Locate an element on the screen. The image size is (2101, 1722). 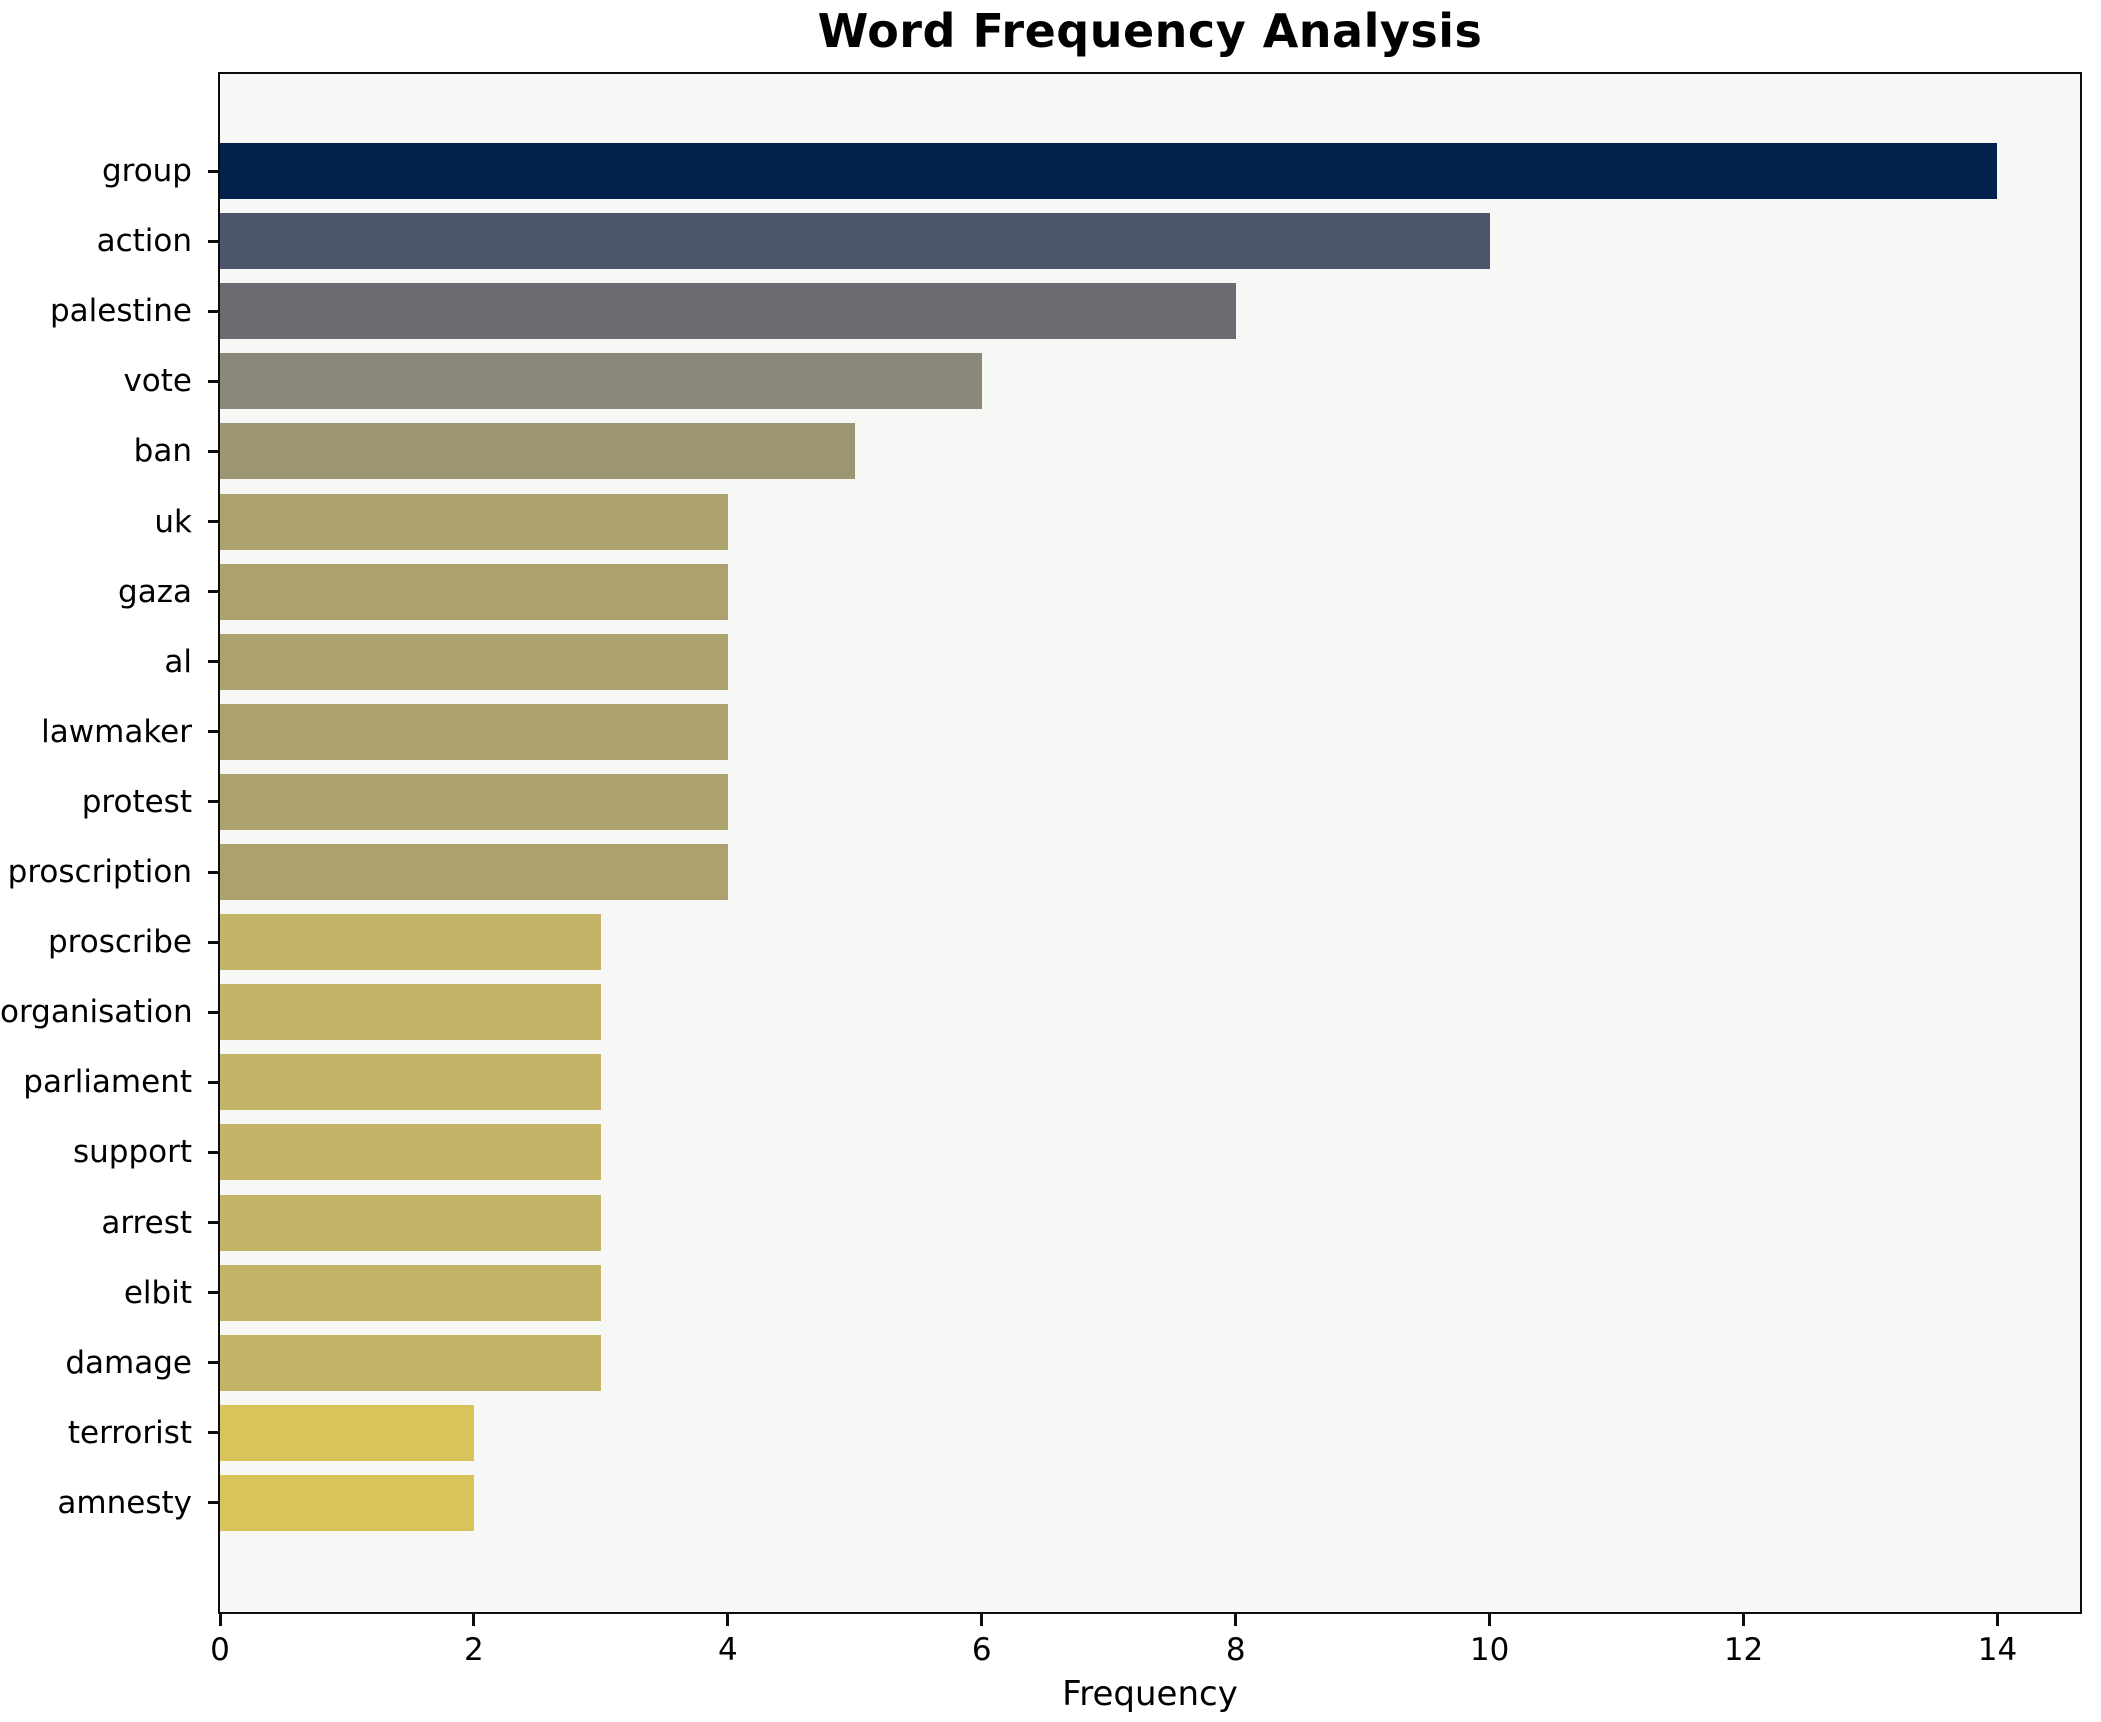
bar-ban is located at coordinates (537, 451).